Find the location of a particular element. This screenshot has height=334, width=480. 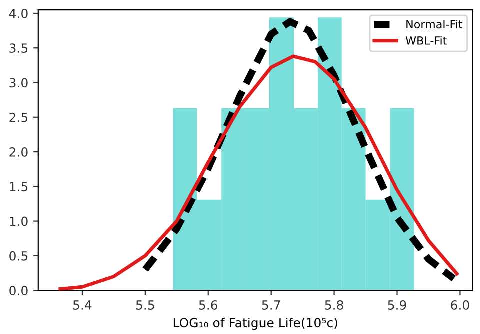

x-tick-label: 5.6 is located at coordinates (208, 305).